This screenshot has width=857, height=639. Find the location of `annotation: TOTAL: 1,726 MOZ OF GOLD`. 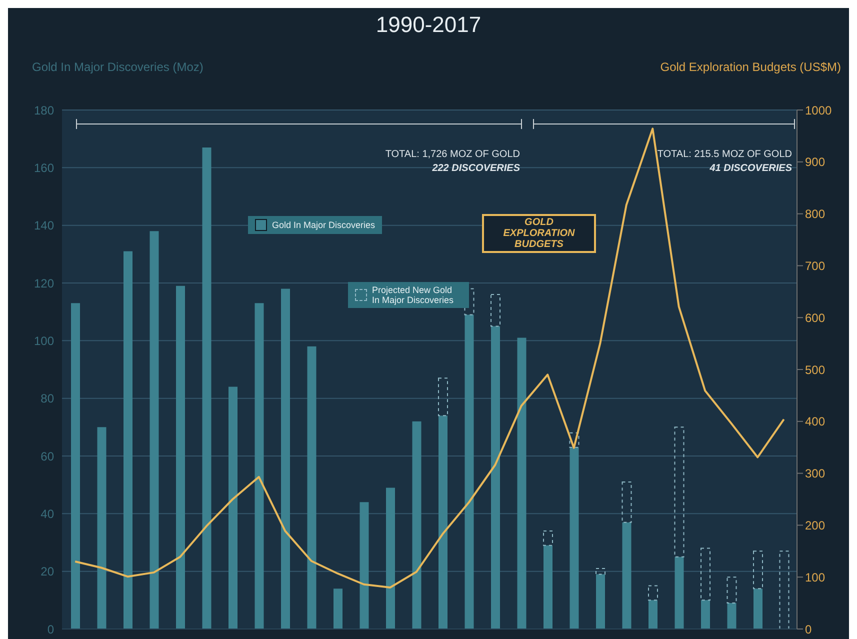

annotation: TOTAL: 1,726 MOZ OF GOLD is located at coordinates (452, 155).